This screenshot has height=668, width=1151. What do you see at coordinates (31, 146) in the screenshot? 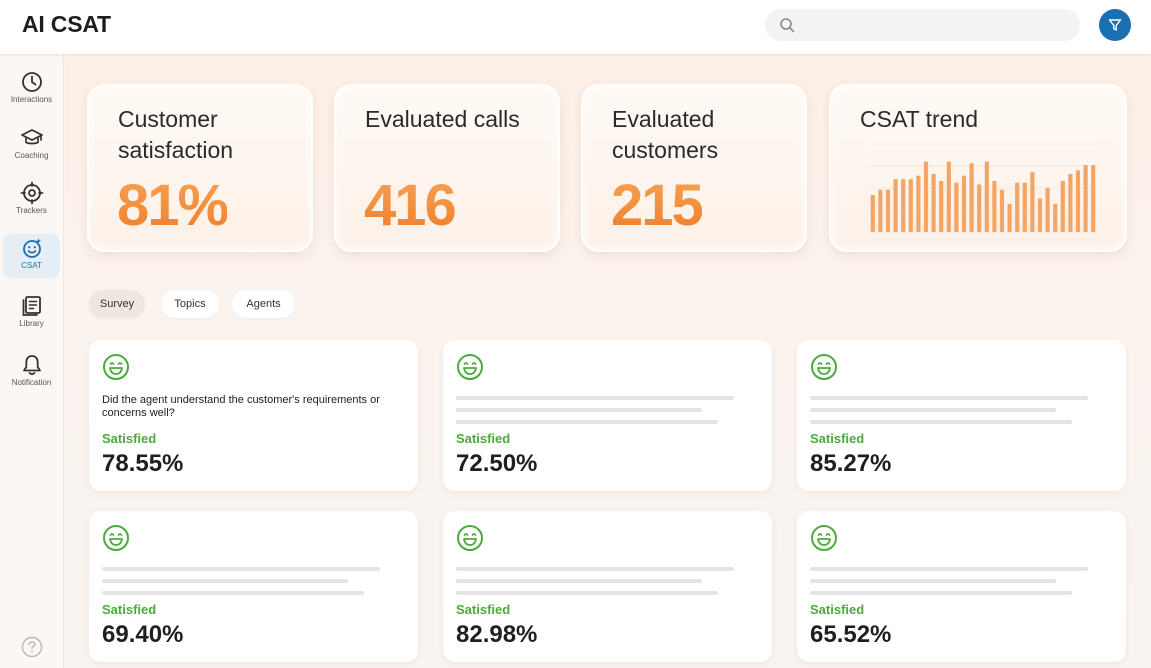
I see `sidebar-item-coaching: Coaching` at bounding box center [31, 146].